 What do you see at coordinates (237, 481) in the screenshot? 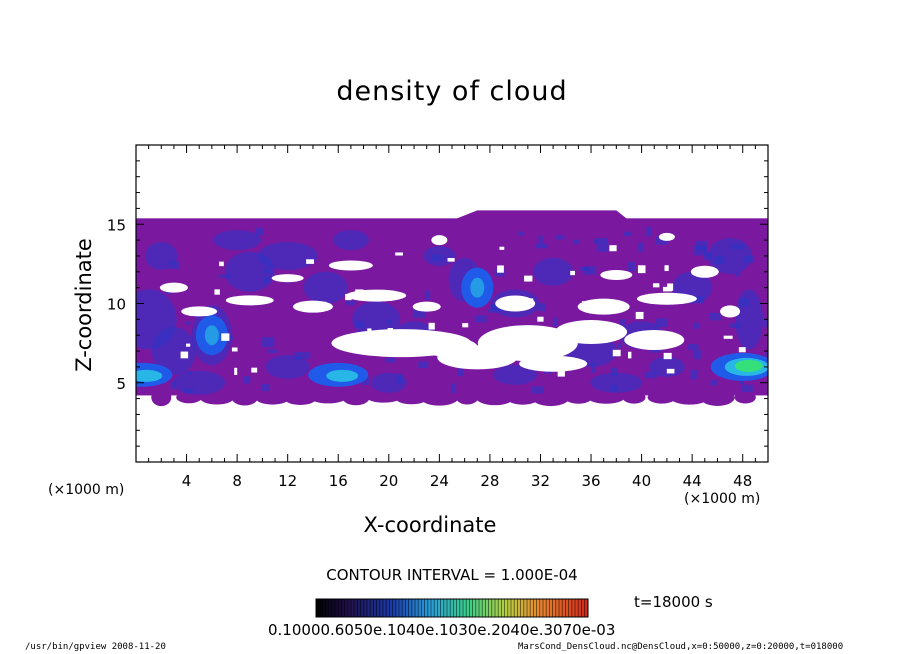
I see `x-tick-label: 8` at bounding box center [237, 481].